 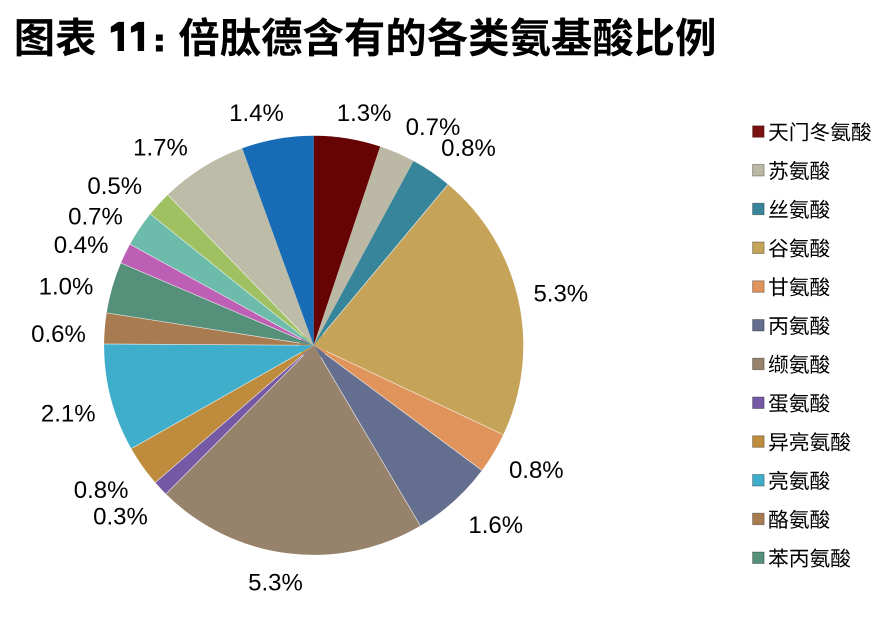 I want to click on svg-text: 1.7%, so click(x=160, y=148).